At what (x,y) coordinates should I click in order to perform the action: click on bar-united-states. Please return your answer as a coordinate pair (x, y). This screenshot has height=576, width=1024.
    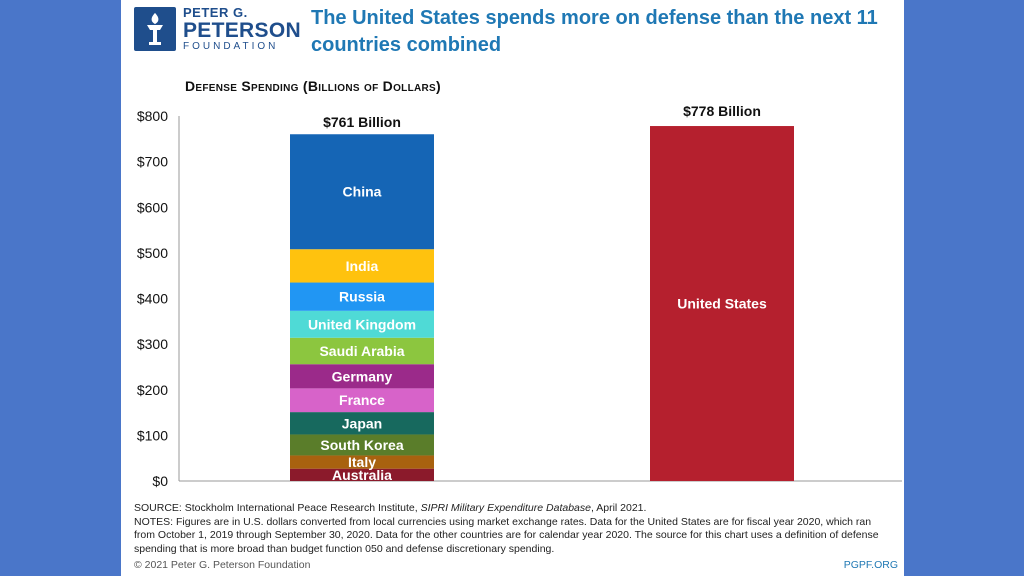
    Looking at the image, I should click on (722, 303).